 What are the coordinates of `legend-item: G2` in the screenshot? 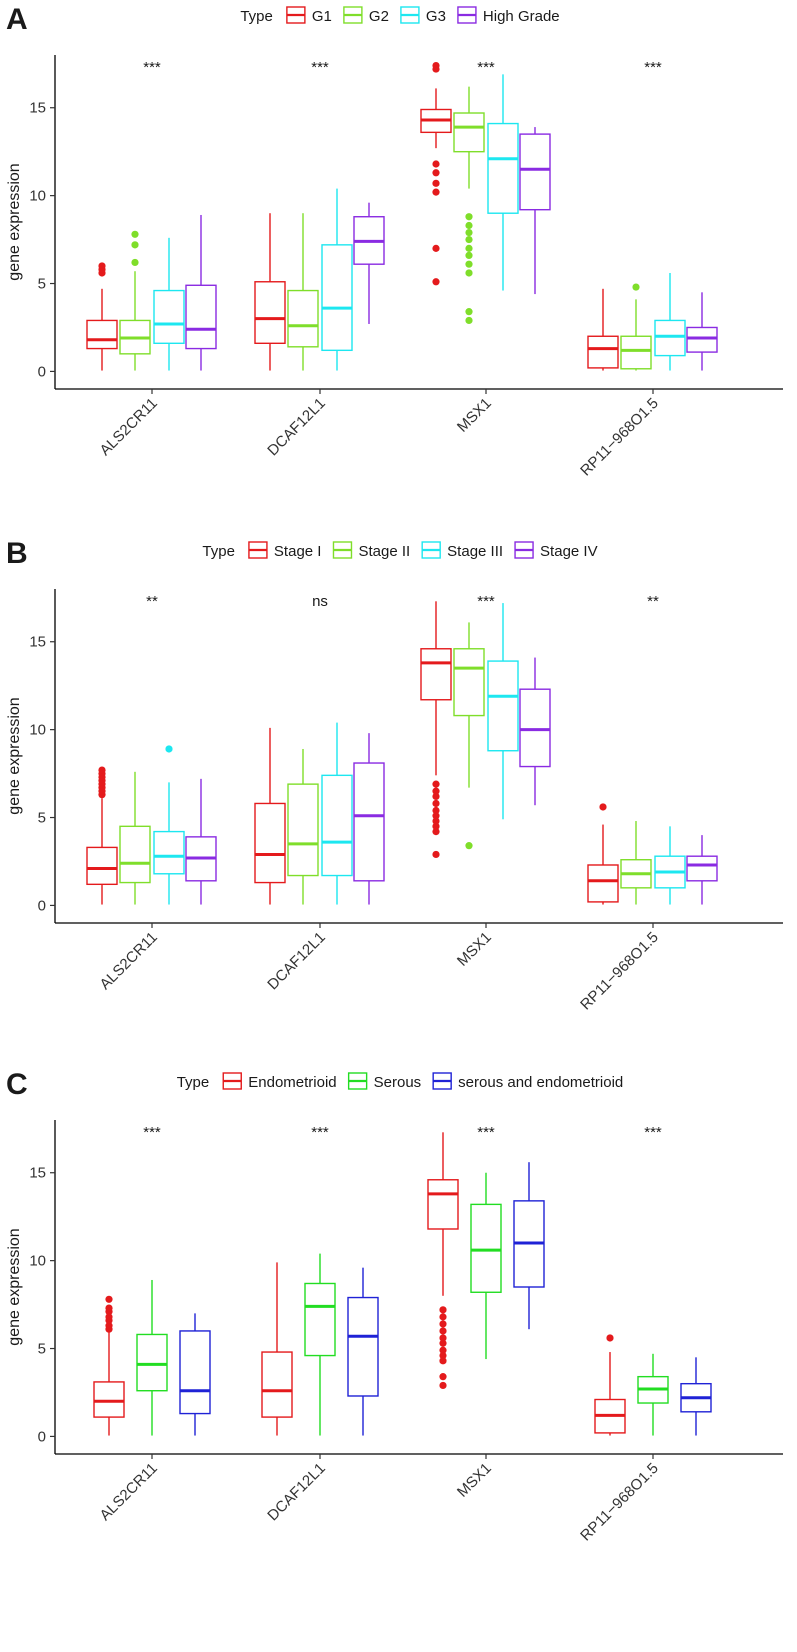 It's located at (366, 15).